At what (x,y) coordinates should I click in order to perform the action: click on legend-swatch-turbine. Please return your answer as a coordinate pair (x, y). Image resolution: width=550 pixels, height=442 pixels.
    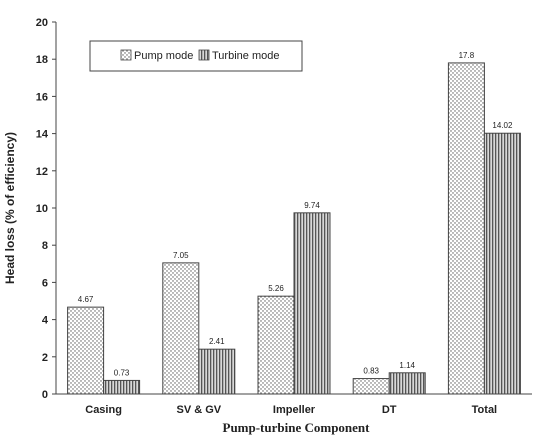
    Looking at the image, I should click on (204, 55).